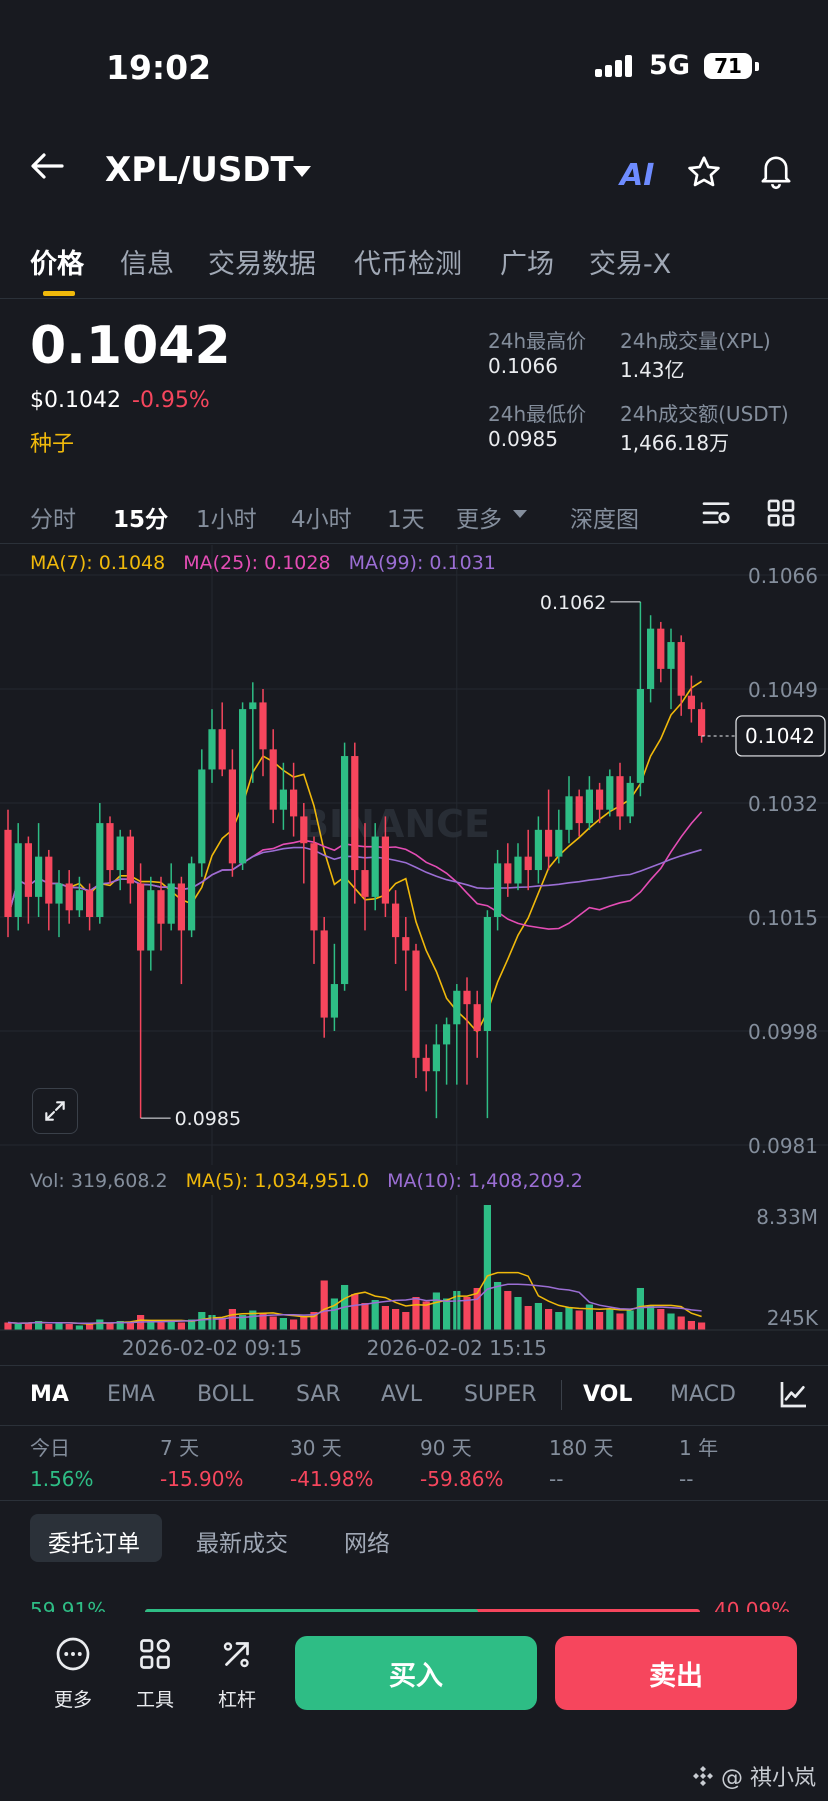  What do you see at coordinates (783, 1146) in the screenshot?
I see `y-tick-label: 0.0981` at bounding box center [783, 1146].